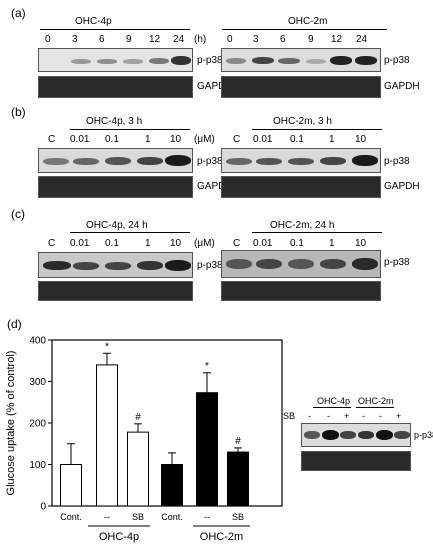  Describe the element at coordinates (37, 424) in the screenshot. I see `y-tick-label: 200` at that location.